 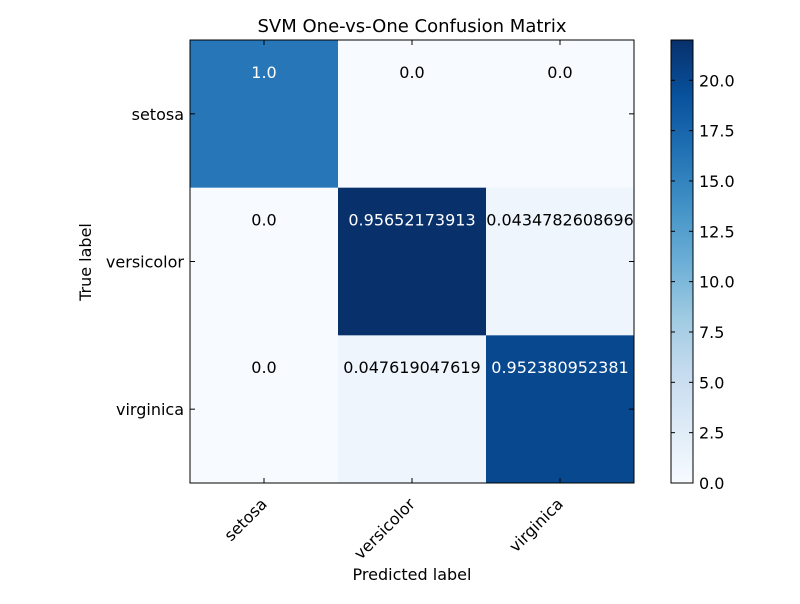 What do you see at coordinates (717, 131) in the screenshot?
I see `colorbar-tick-label: 17.5` at bounding box center [717, 131].